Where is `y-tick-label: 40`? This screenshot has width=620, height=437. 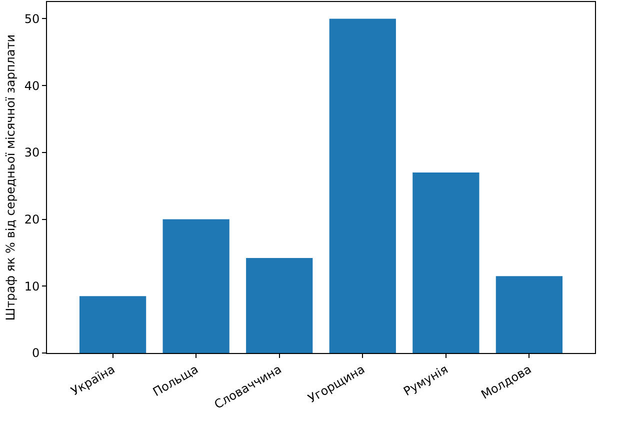
y-tick-label: 40 is located at coordinates (32, 85).